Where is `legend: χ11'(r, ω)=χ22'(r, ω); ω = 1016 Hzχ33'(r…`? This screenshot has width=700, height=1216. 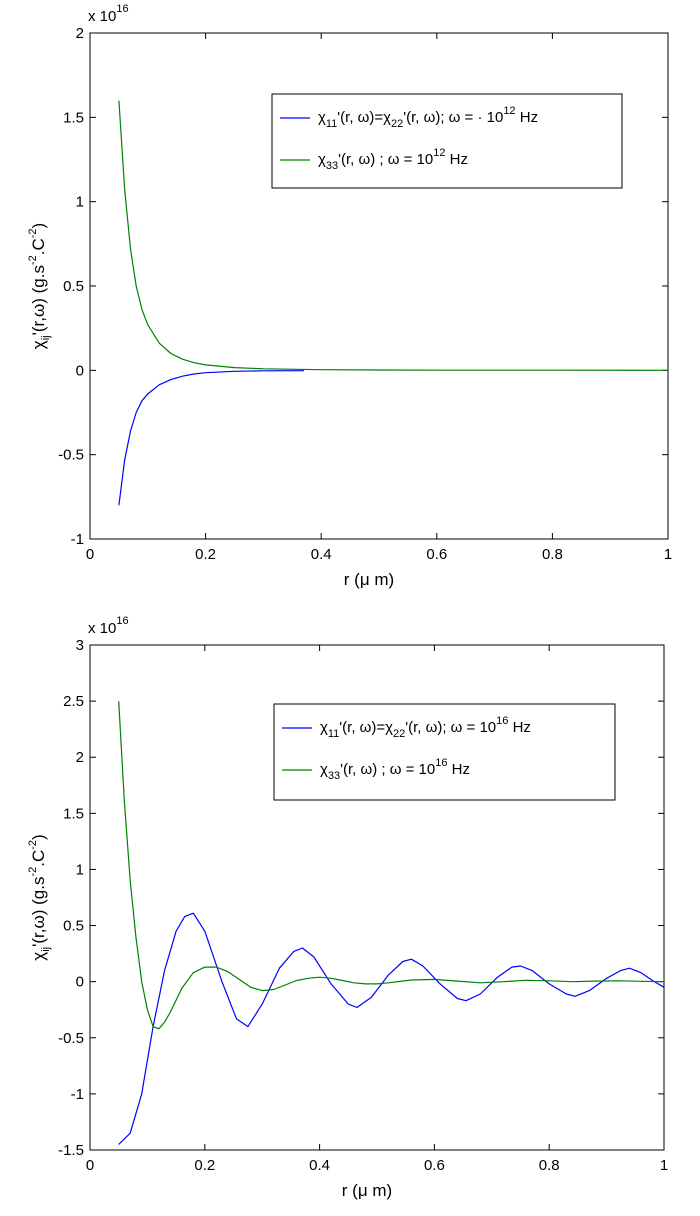 legend: χ11'(r, ω)=χ22'(r, ω); ω = 1016 Hzχ33'(r… is located at coordinates (444, 752).